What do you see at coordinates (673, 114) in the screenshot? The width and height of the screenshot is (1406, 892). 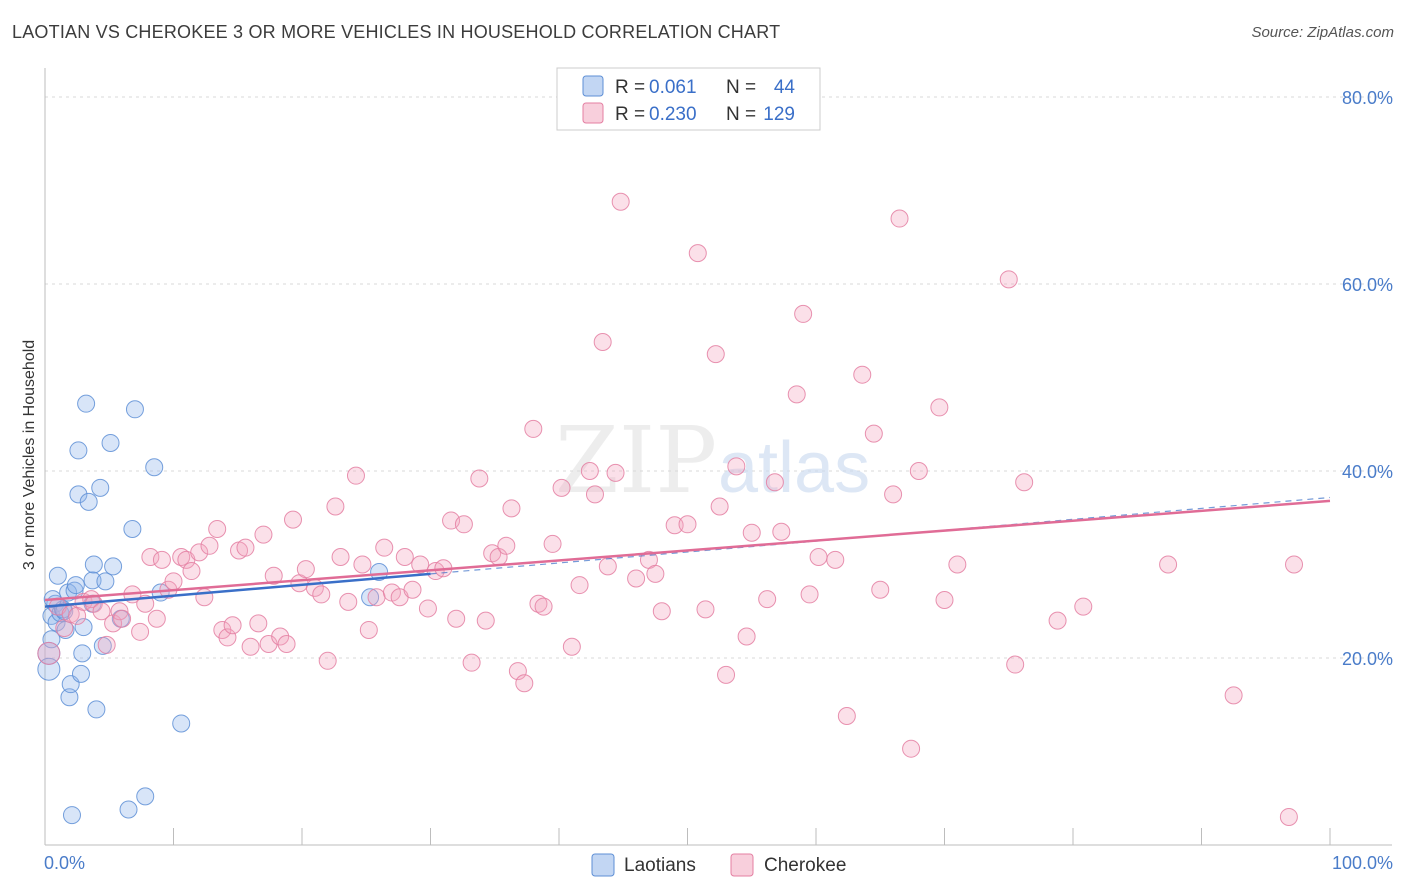 I see `legend-r-value: 0.230` at bounding box center [673, 114].